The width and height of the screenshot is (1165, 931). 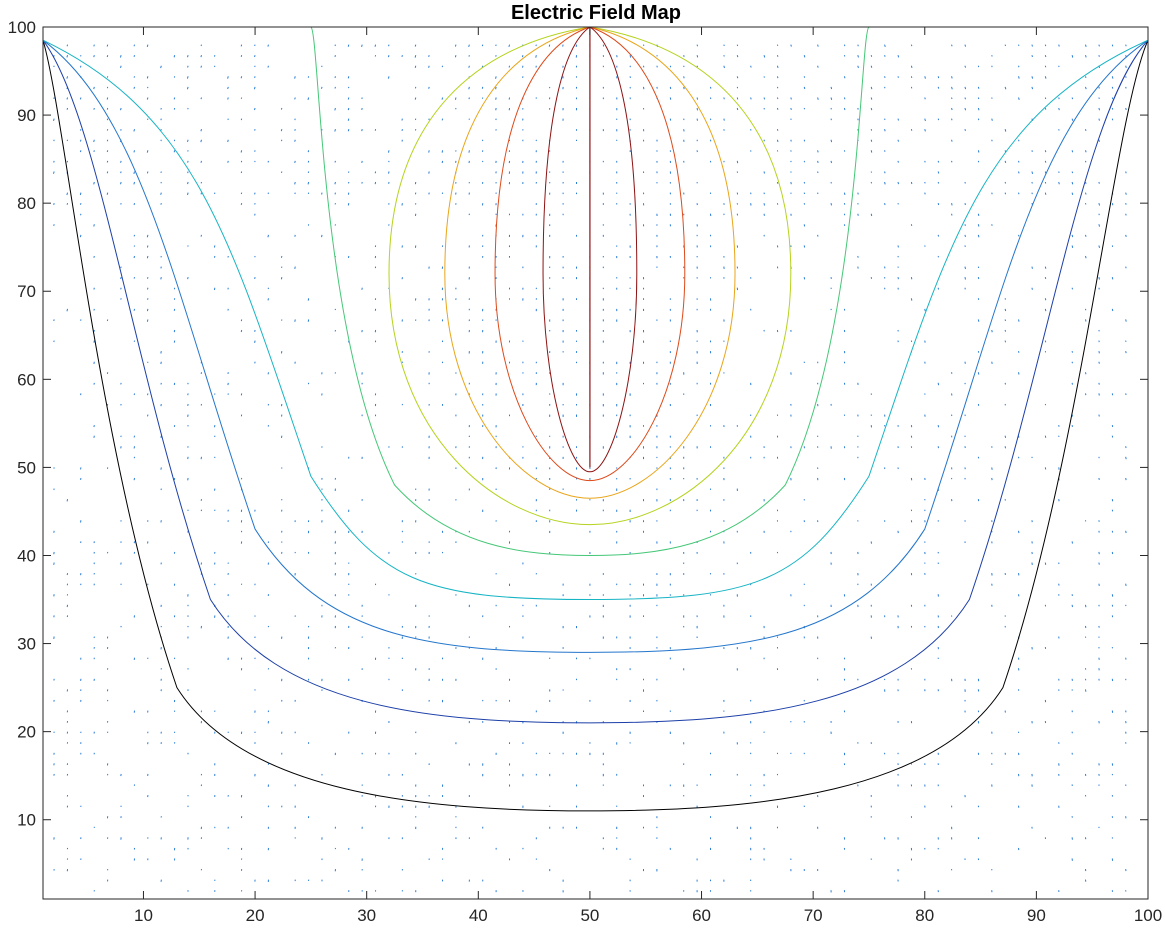 I want to click on y-tick-label: 20, so click(x=26, y=732).